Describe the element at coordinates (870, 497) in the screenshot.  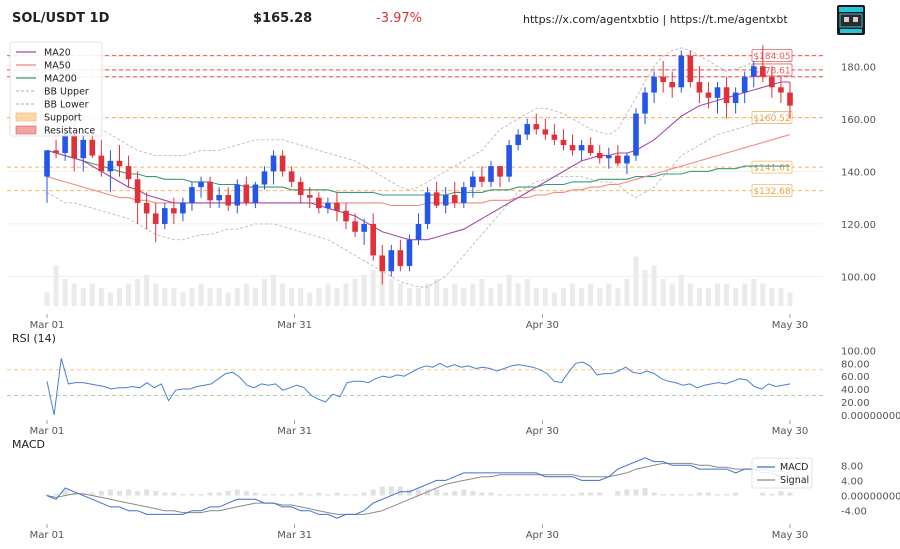
I see `macd-ytick-label: 0.00000000` at that location.